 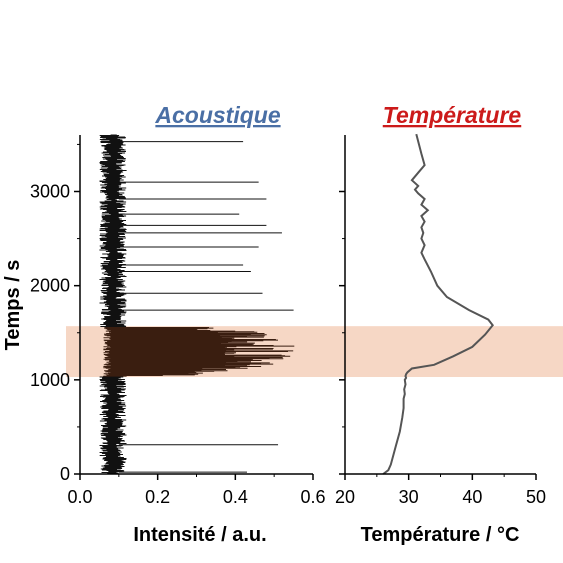 I want to click on y-tick-label: 0, so click(x=65, y=474).